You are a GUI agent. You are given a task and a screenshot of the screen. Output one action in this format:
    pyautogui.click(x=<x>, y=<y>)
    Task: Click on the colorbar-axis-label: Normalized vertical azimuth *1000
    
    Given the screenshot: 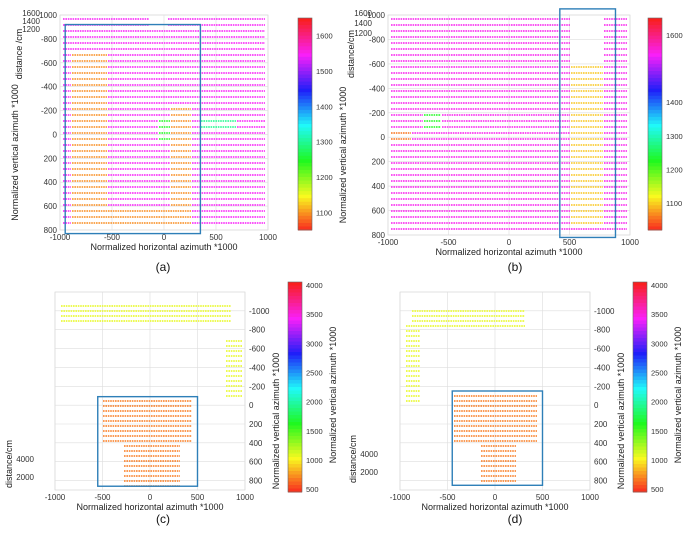 What is the action you would take?
    pyautogui.click(x=333, y=395)
    